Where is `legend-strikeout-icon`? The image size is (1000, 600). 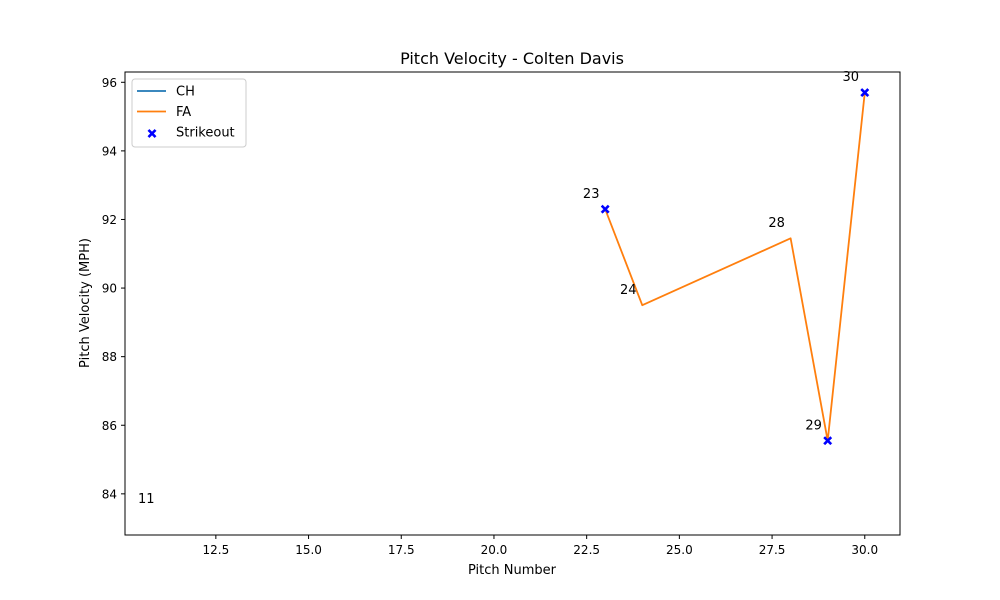
legend-strikeout-icon is located at coordinates (152, 133).